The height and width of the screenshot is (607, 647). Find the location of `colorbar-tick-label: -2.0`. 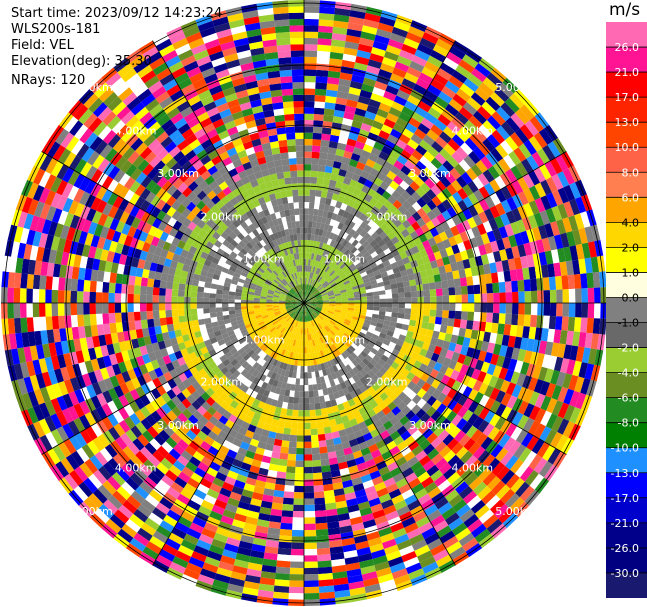

colorbar-tick-label: -2.0 is located at coordinates (628, 348).